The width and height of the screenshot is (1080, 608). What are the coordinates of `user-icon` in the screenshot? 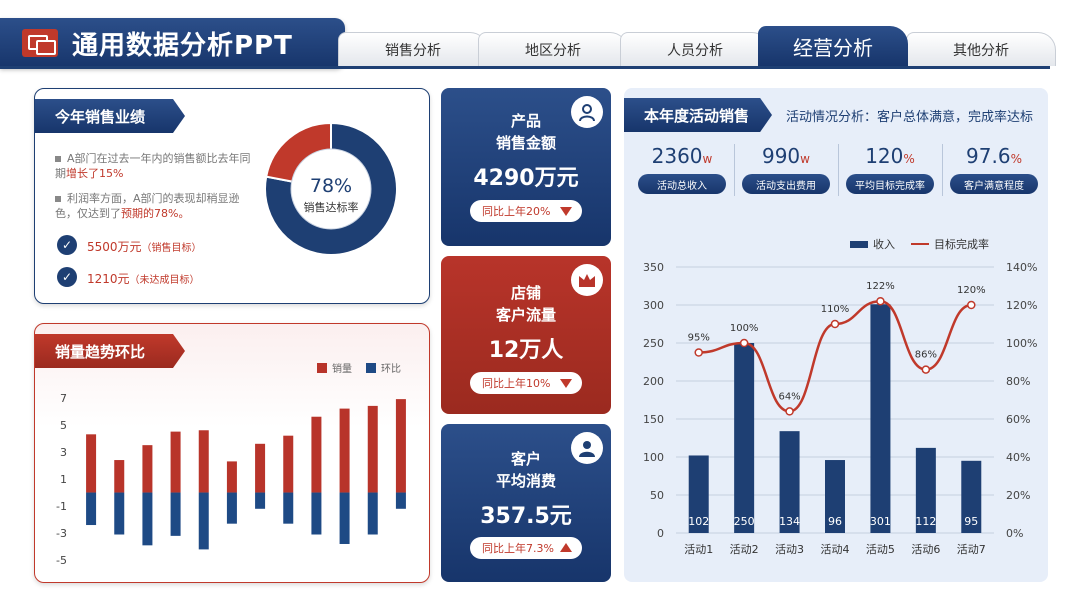 It's located at (587, 448).